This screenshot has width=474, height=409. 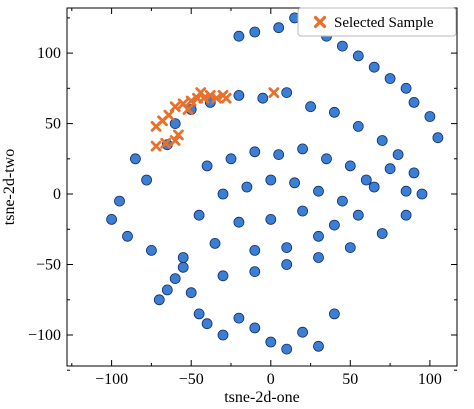 What do you see at coordinates (57, 194) in the screenshot?
I see `y-tick-label: 0` at bounding box center [57, 194].